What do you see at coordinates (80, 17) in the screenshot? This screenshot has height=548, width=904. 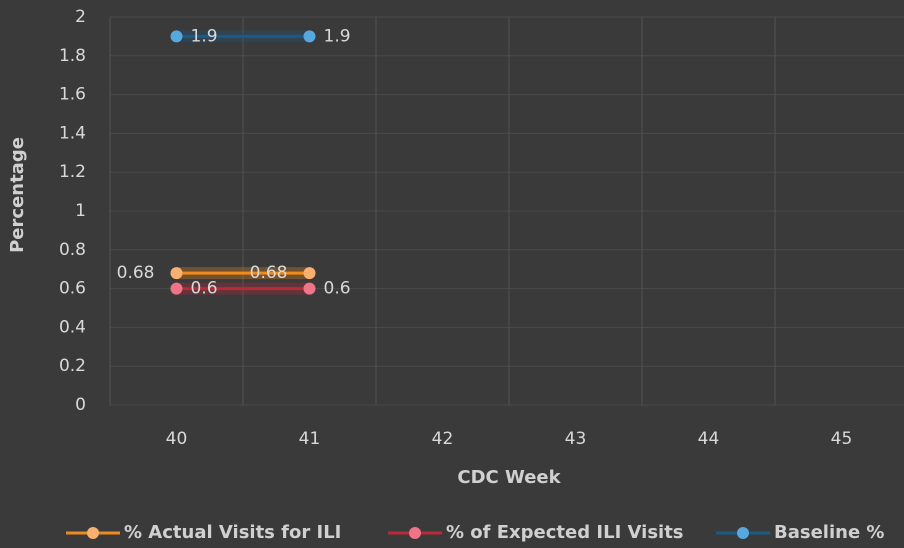 I see `y-tick-label: 2` at bounding box center [80, 17].